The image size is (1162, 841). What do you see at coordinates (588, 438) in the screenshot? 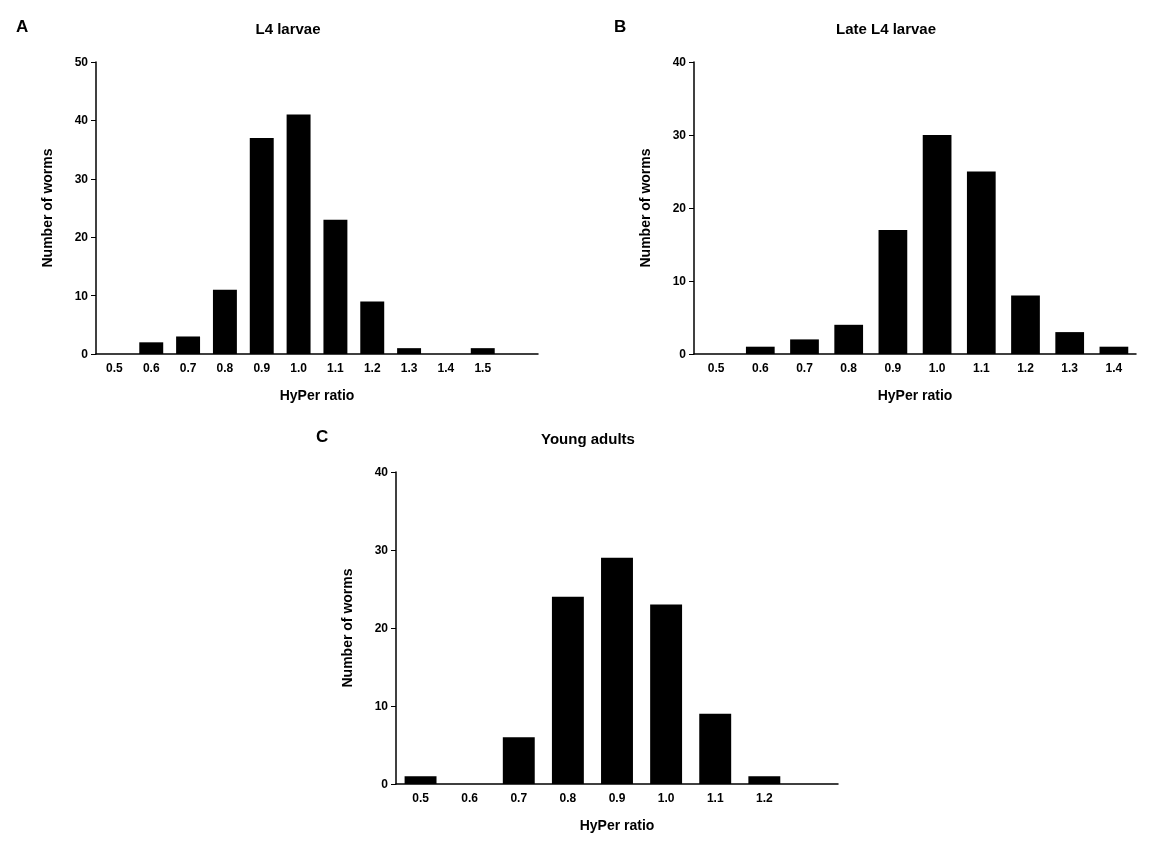
I see `chart-title: Young adults` at bounding box center [588, 438].